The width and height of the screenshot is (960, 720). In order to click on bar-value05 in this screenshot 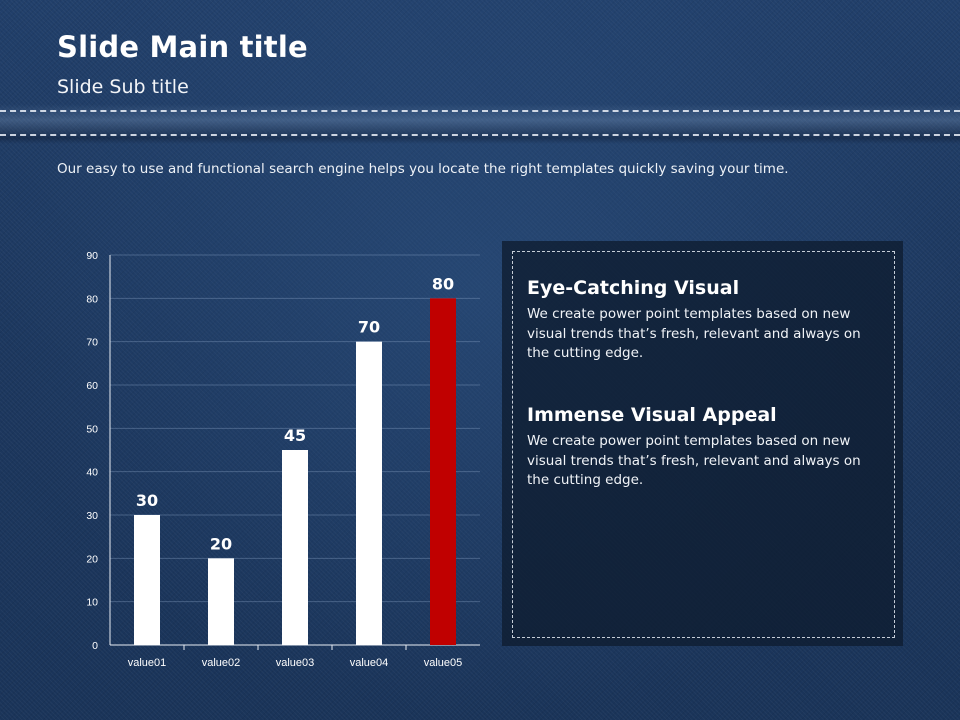, I will do `click(443, 471)`.